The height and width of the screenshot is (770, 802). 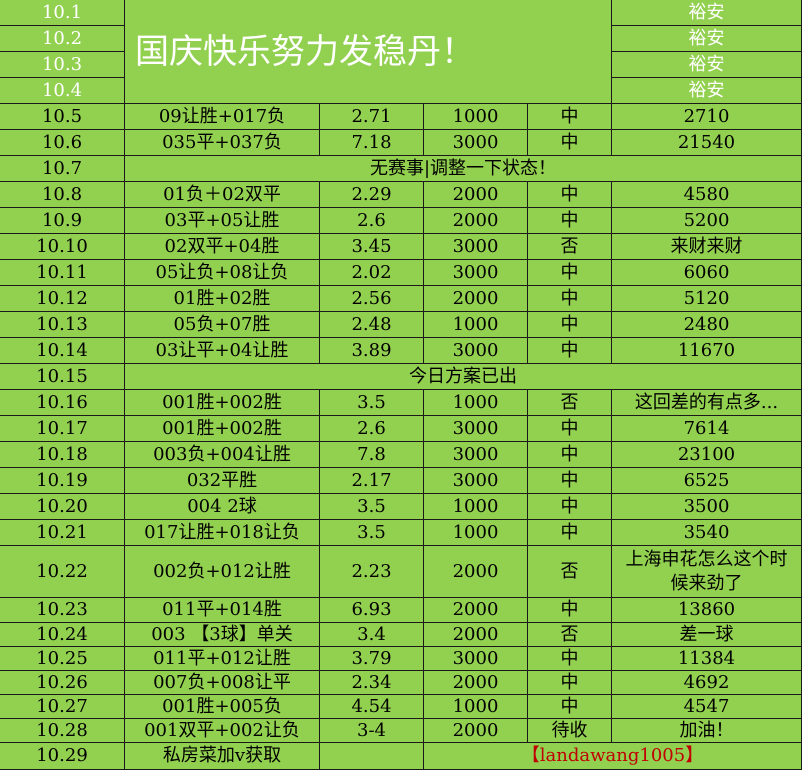 What do you see at coordinates (372, 455) in the screenshot?
I see `odds: 7.8` at bounding box center [372, 455].